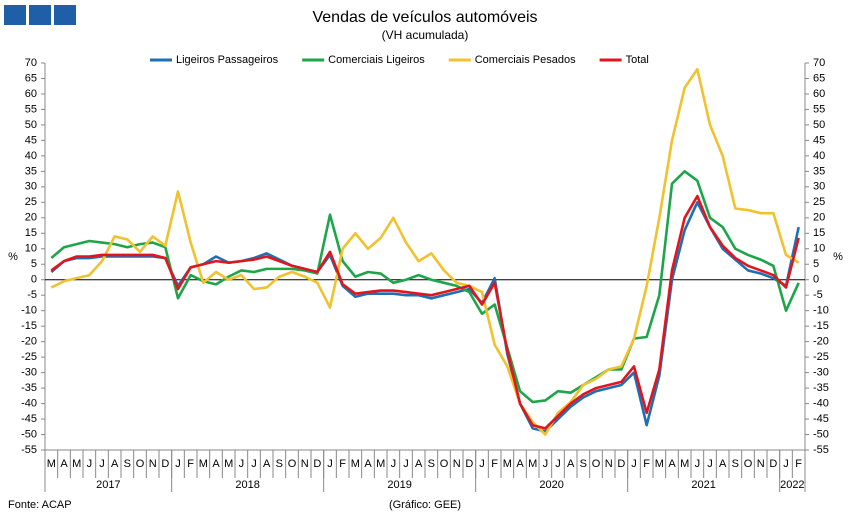 This screenshot has width=851, height=520. Describe the element at coordinates (637, 60) in the screenshot. I see `legend-label: Total` at that location.